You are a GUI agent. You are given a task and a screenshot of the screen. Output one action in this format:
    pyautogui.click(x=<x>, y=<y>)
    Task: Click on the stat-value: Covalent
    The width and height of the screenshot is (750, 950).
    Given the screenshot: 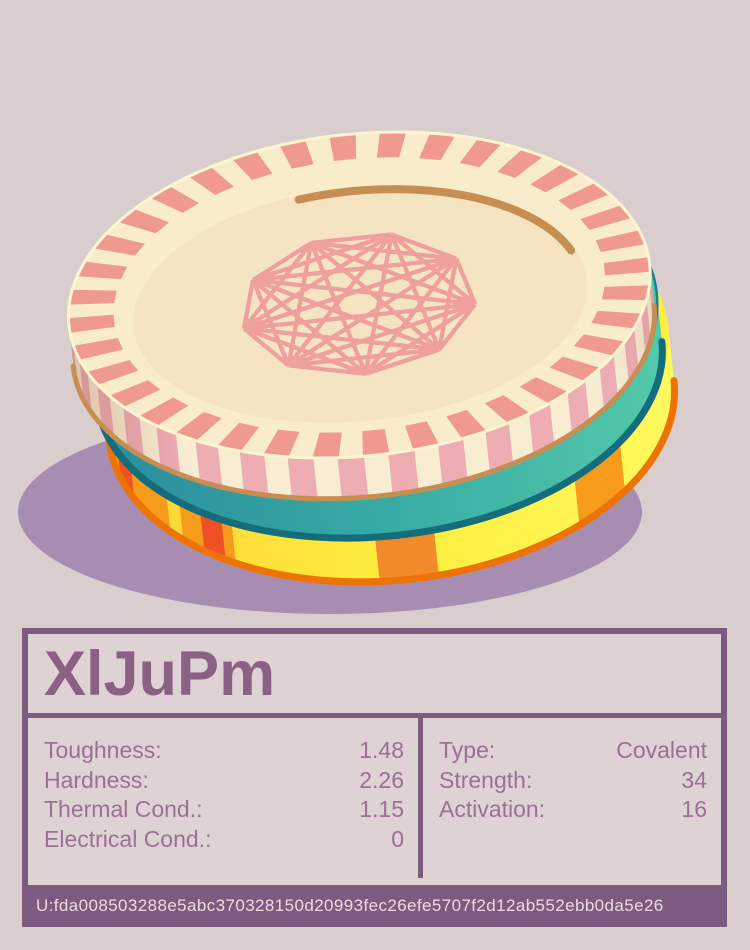 What is the action you would take?
    pyautogui.click(x=661, y=750)
    